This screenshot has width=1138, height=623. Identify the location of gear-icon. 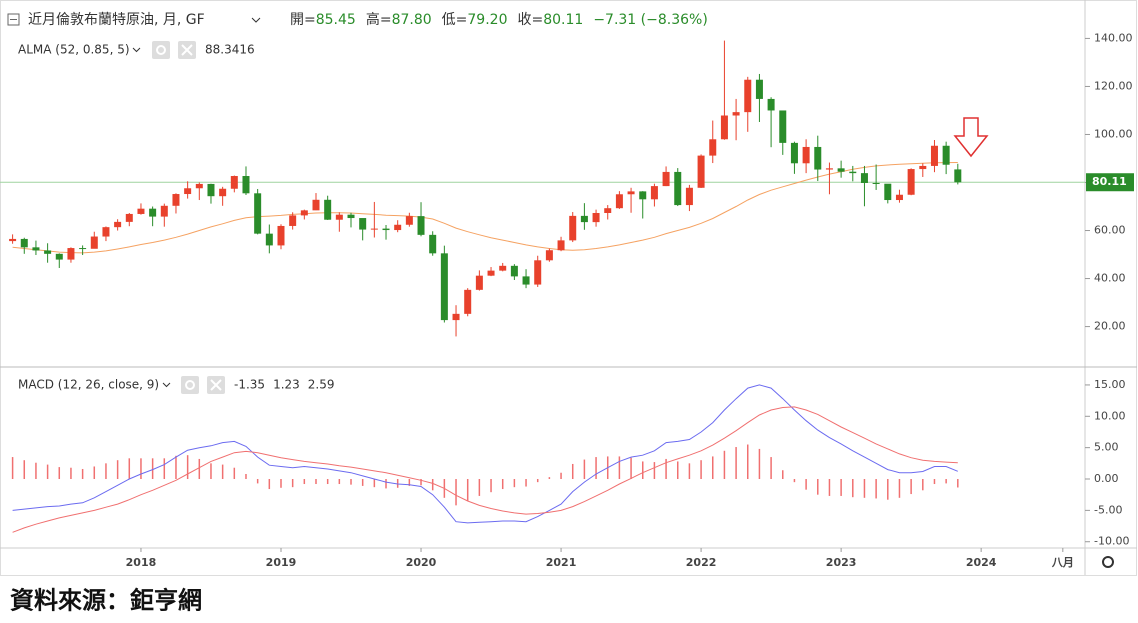
(1108, 562).